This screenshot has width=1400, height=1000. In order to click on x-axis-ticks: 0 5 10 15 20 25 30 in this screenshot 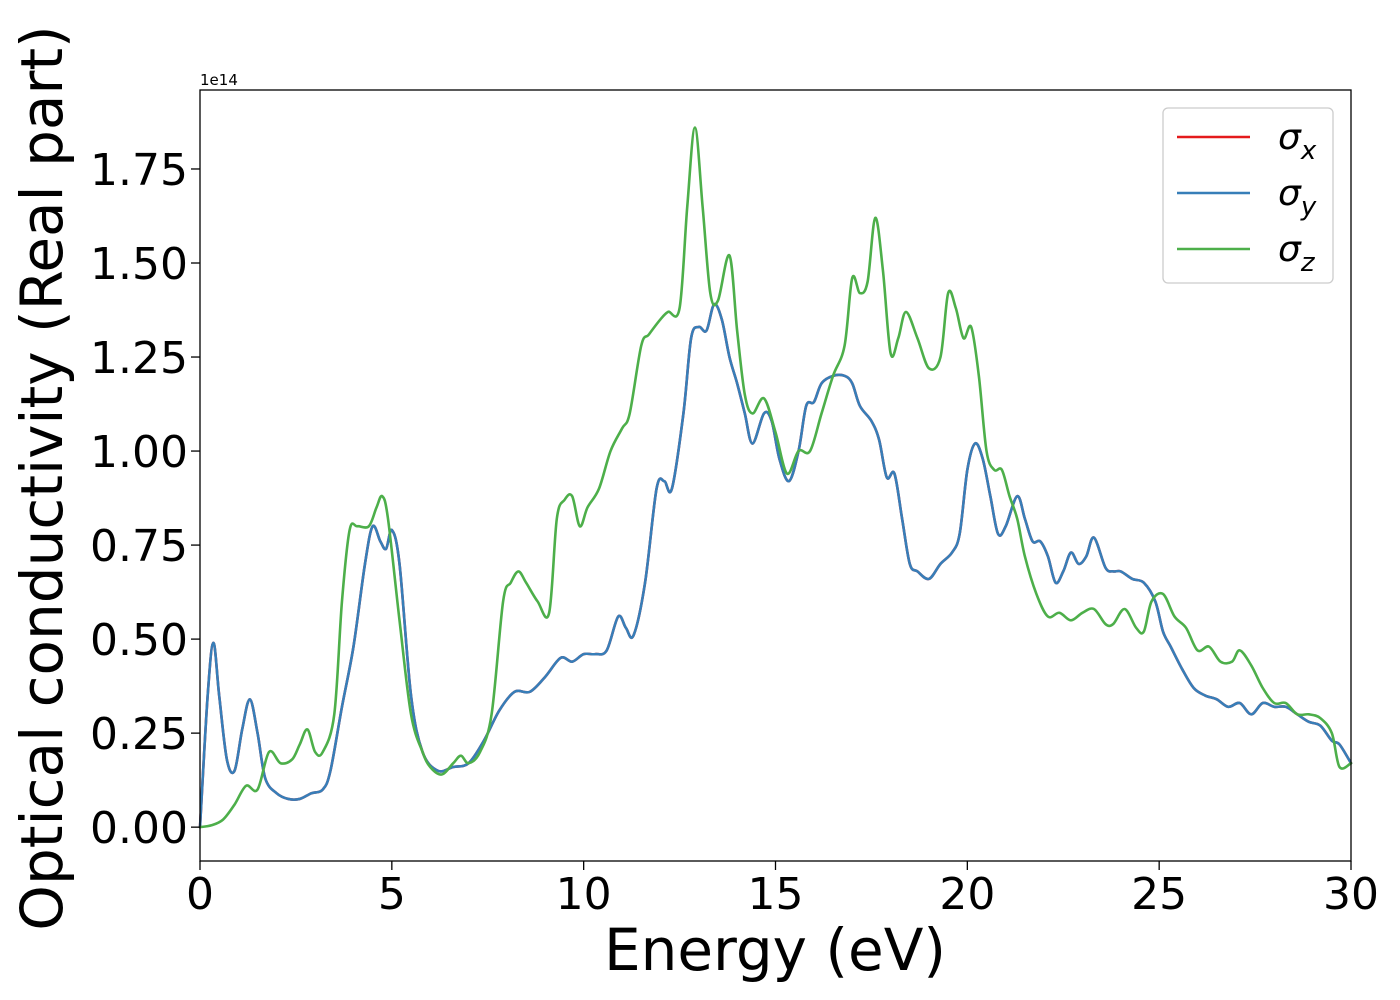, I will do `click(782, 890)`.